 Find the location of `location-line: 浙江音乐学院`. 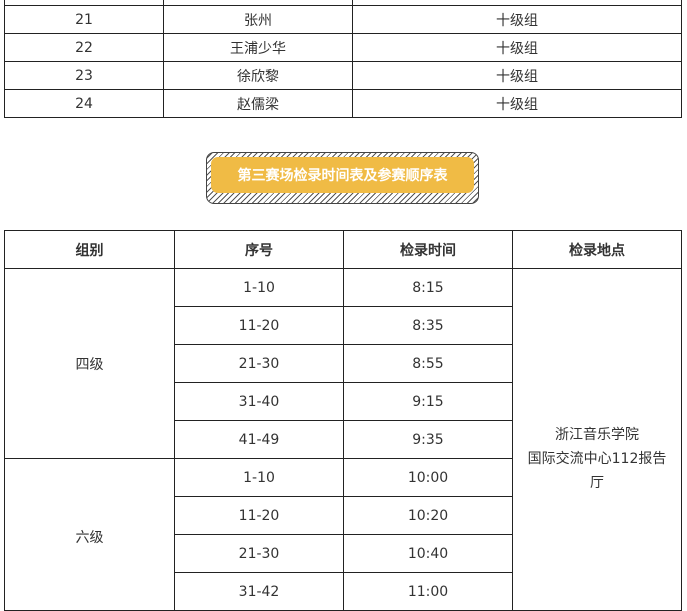

location-line: 浙江音乐学院 is located at coordinates (597, 435).